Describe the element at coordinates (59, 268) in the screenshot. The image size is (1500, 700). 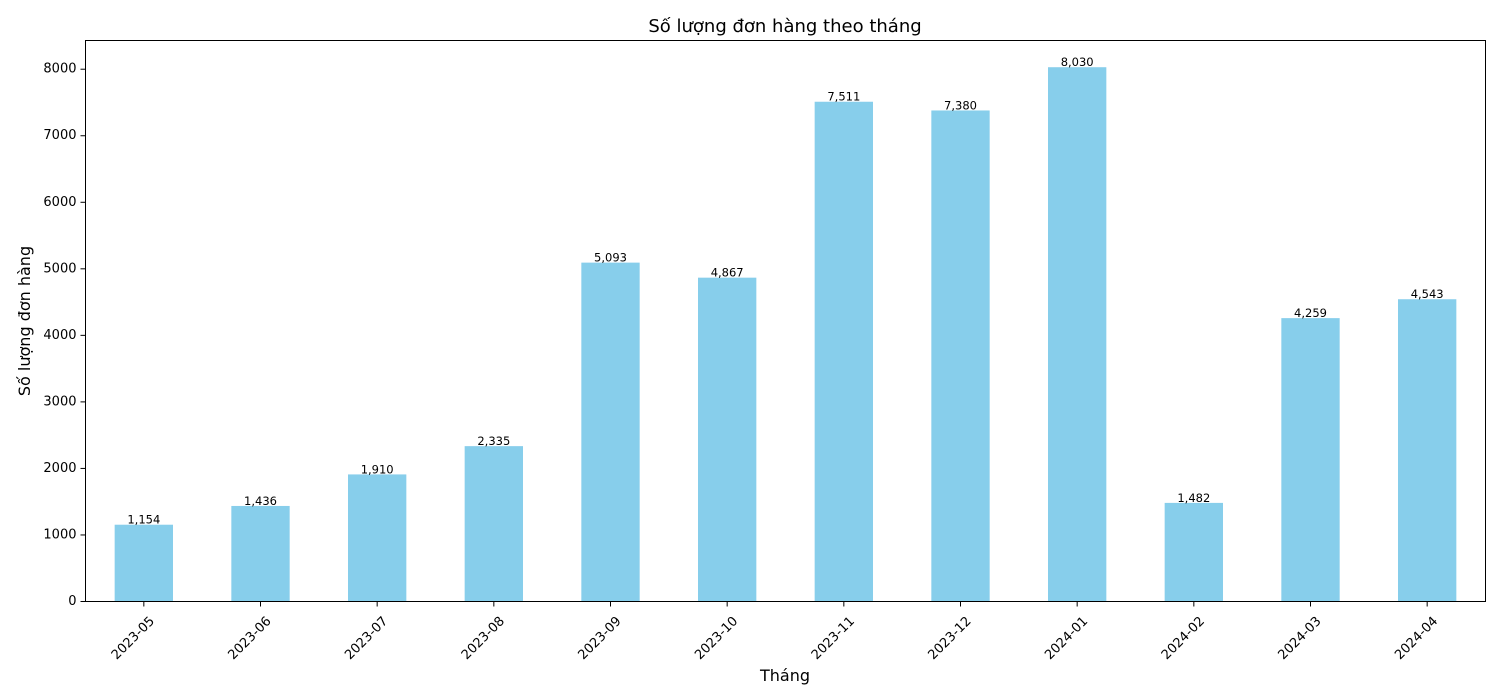
I see `y-tick-label-5000: 5000` at that location.